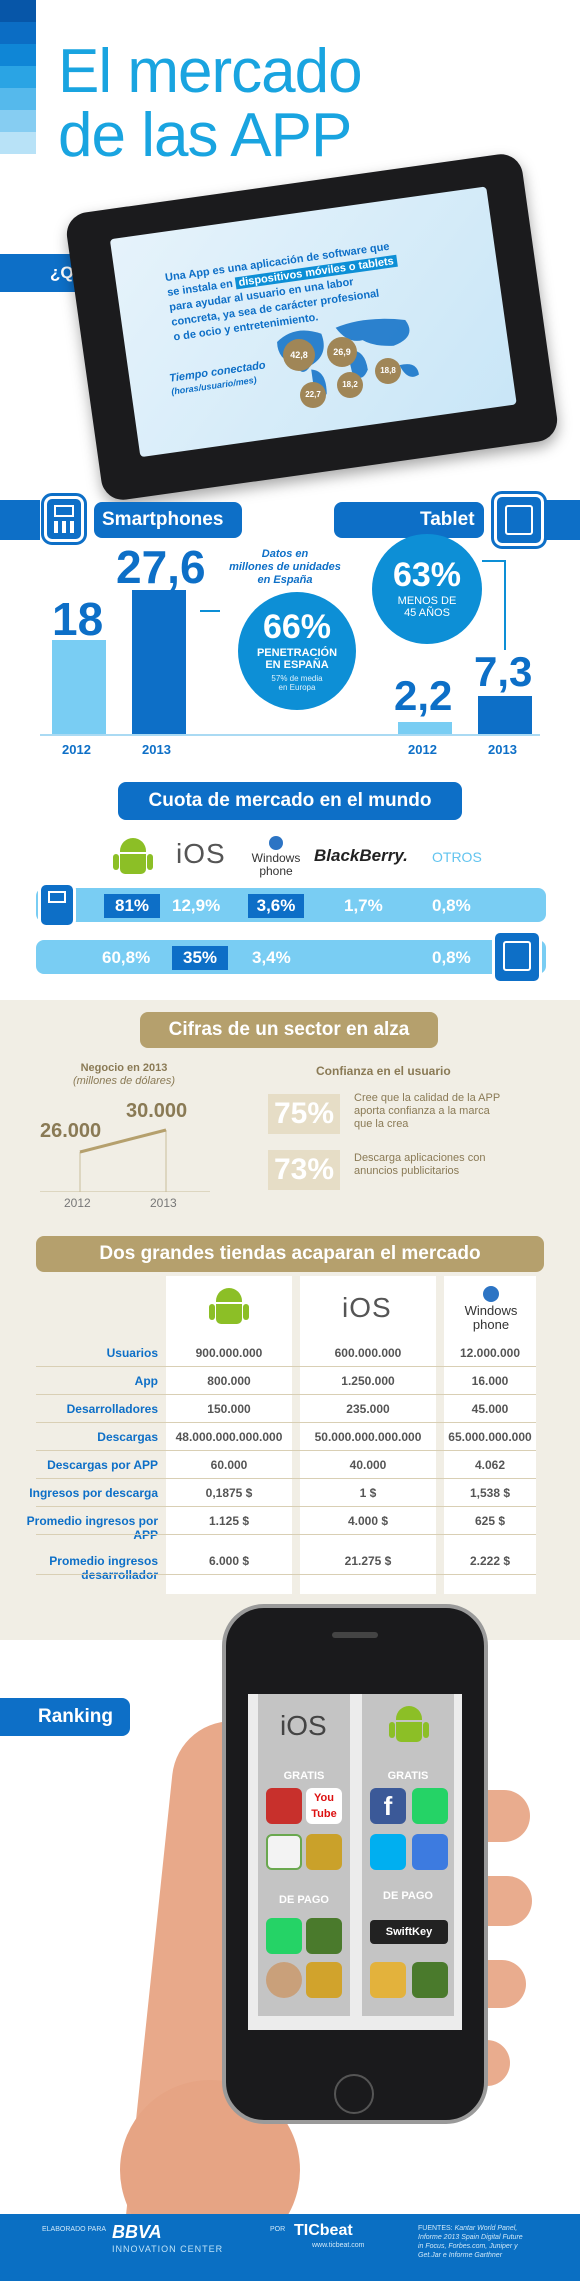  Describe the element at coordinates (491, 1309) in the screenshot. I see `windows-phone-logo: Windows phone` at that location.